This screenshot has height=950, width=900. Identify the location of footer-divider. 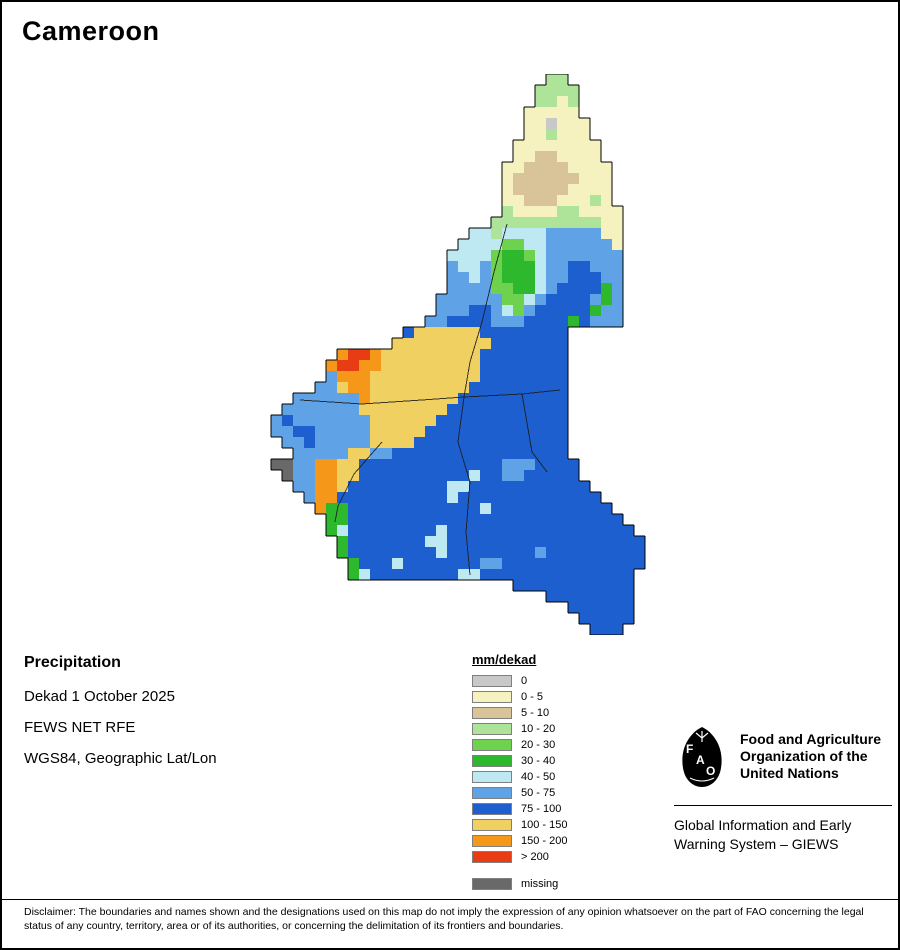
(450, 899).